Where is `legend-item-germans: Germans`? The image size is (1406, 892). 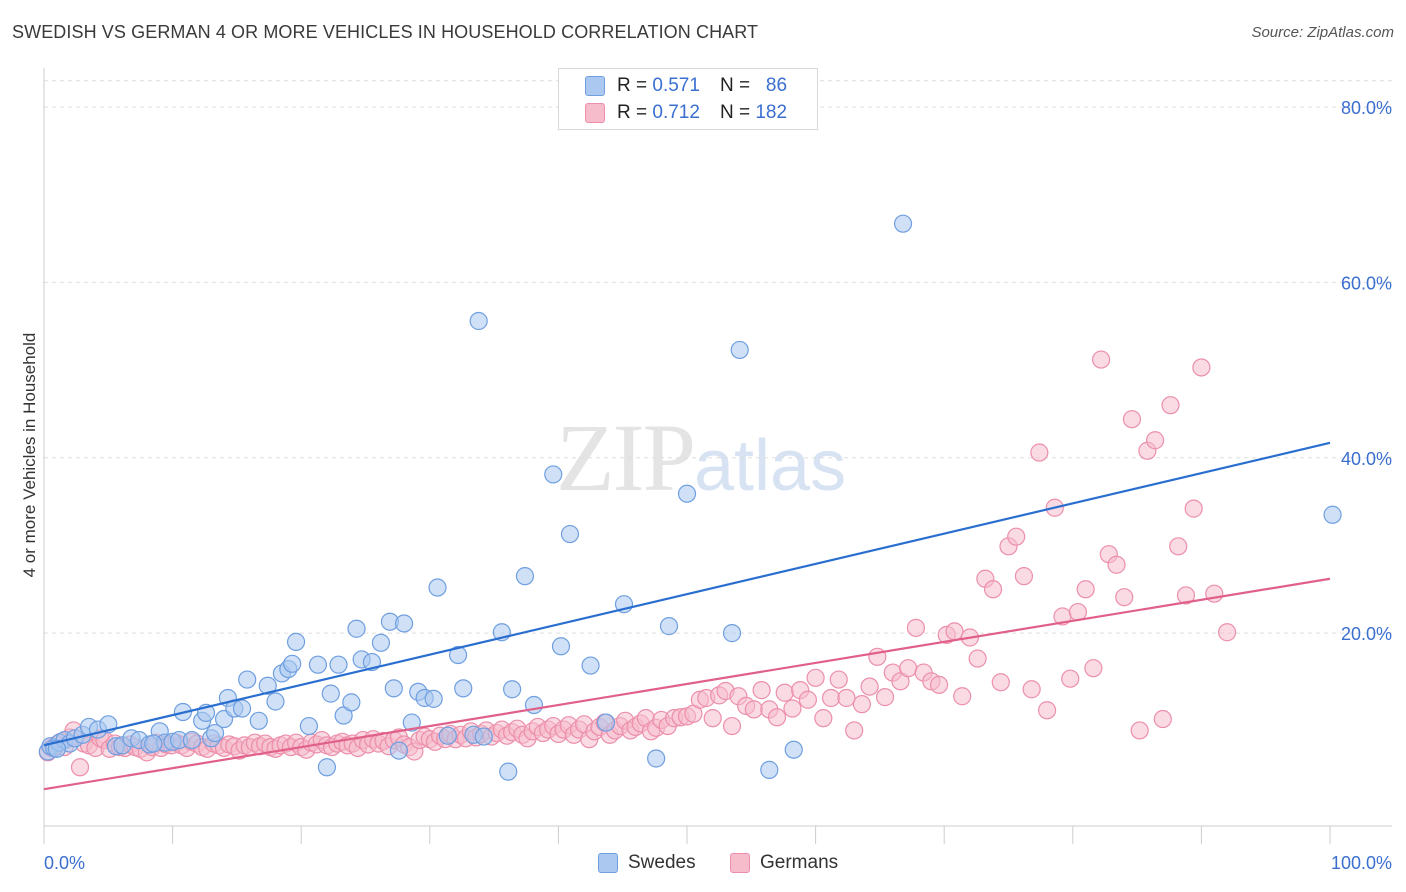
legend-item-germans: Germans is located at coordinates (784, 863).